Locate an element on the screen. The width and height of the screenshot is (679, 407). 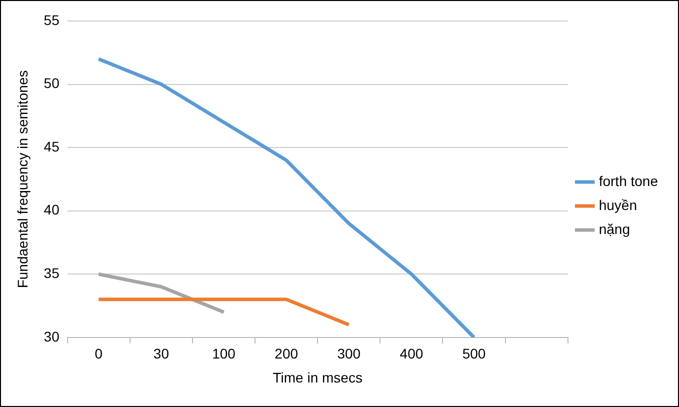
legend-label: nặng is located at coordinates (614, 228).